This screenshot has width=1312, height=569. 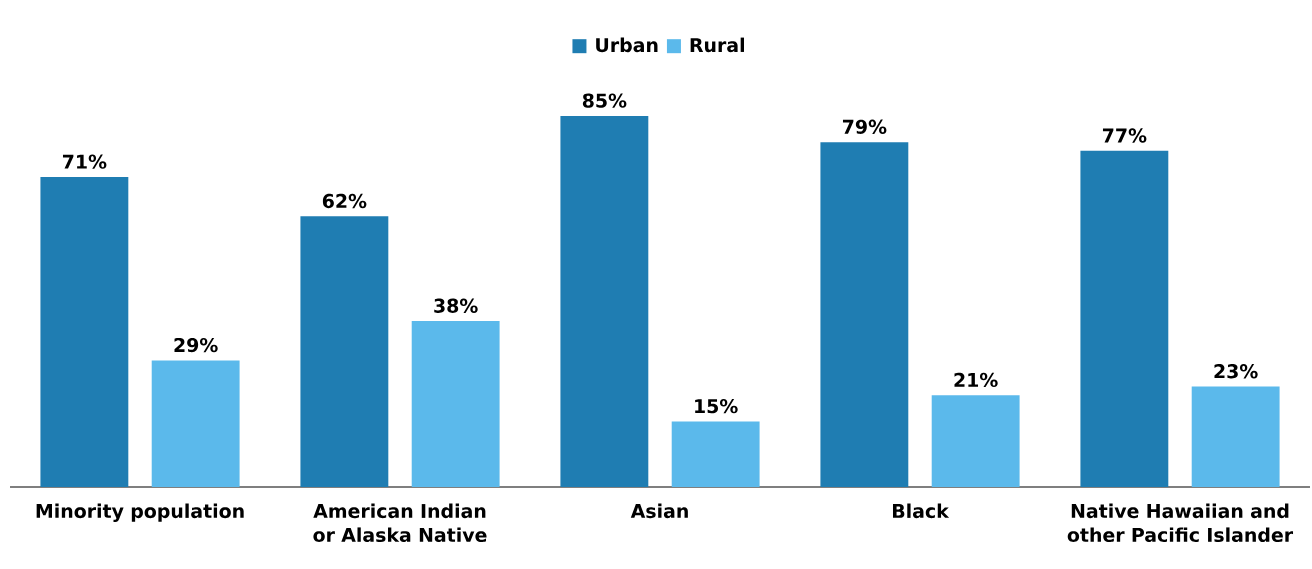 I want to click on data-label: 77%, so click(x=1124, y=135).